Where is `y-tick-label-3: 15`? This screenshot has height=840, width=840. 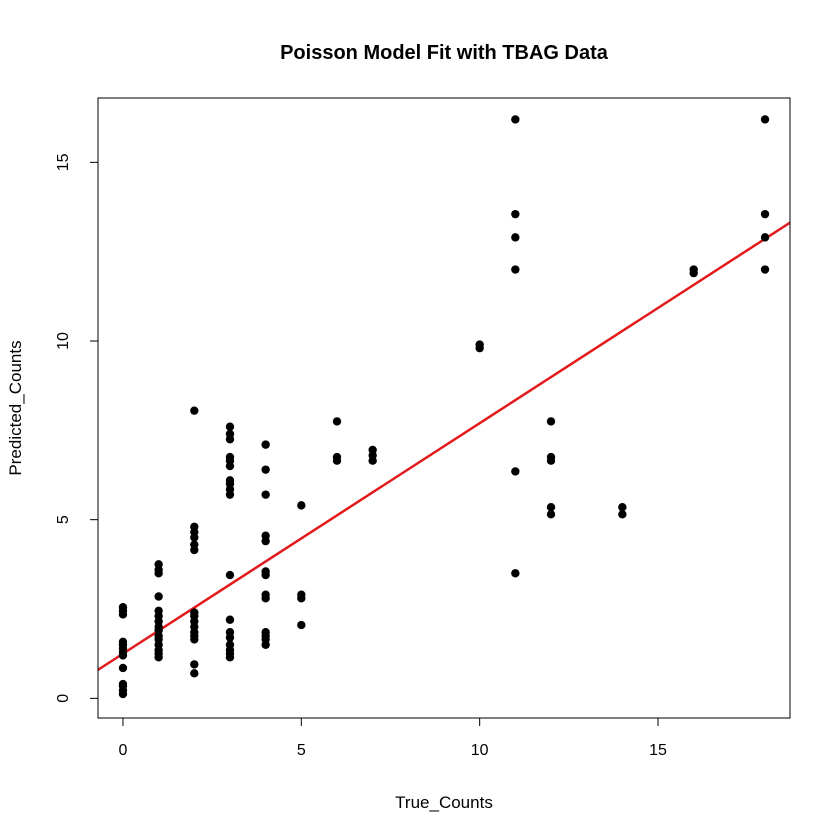 y-tick-label-3: 15 is located at coordinates (63, 162).